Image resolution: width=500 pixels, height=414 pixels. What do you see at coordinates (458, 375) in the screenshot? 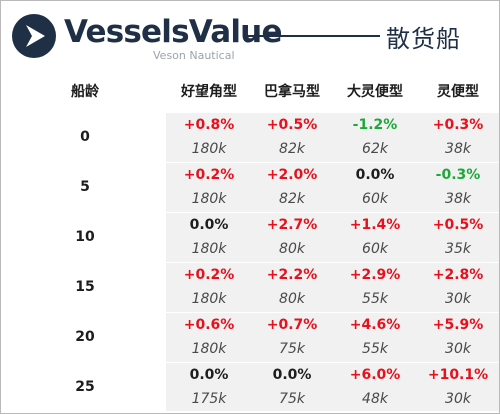
I see `price-change-cell: +10.1%` at bounding box center [458, 375].